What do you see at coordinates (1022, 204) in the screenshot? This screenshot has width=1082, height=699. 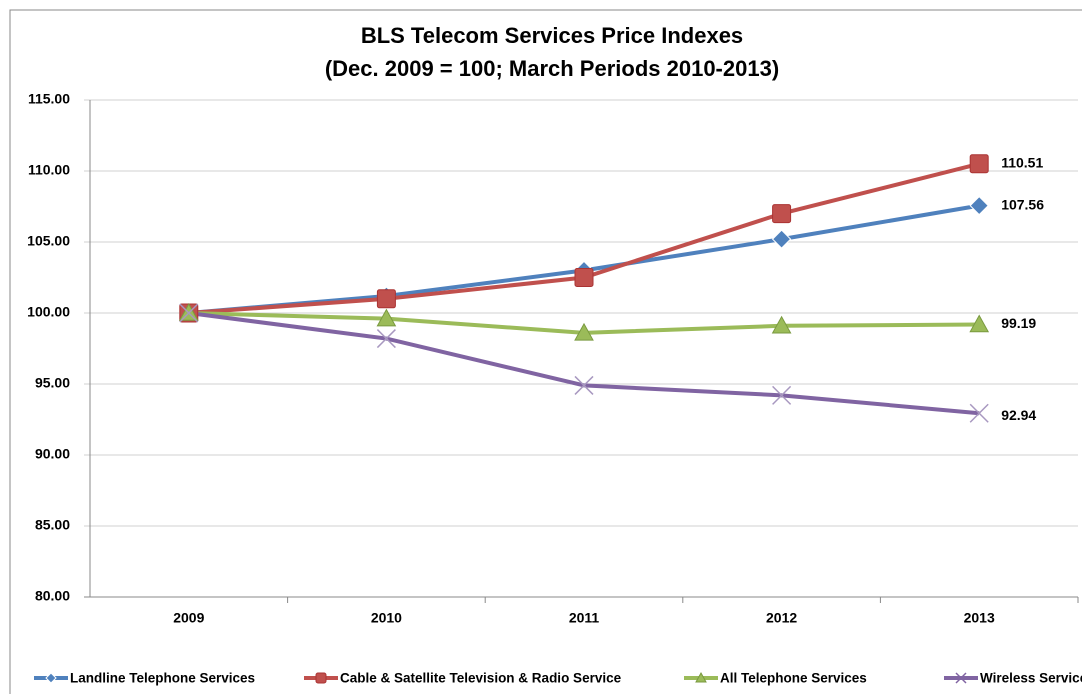 I see `data-label: 107.56` at bounding box center [1022, 204].